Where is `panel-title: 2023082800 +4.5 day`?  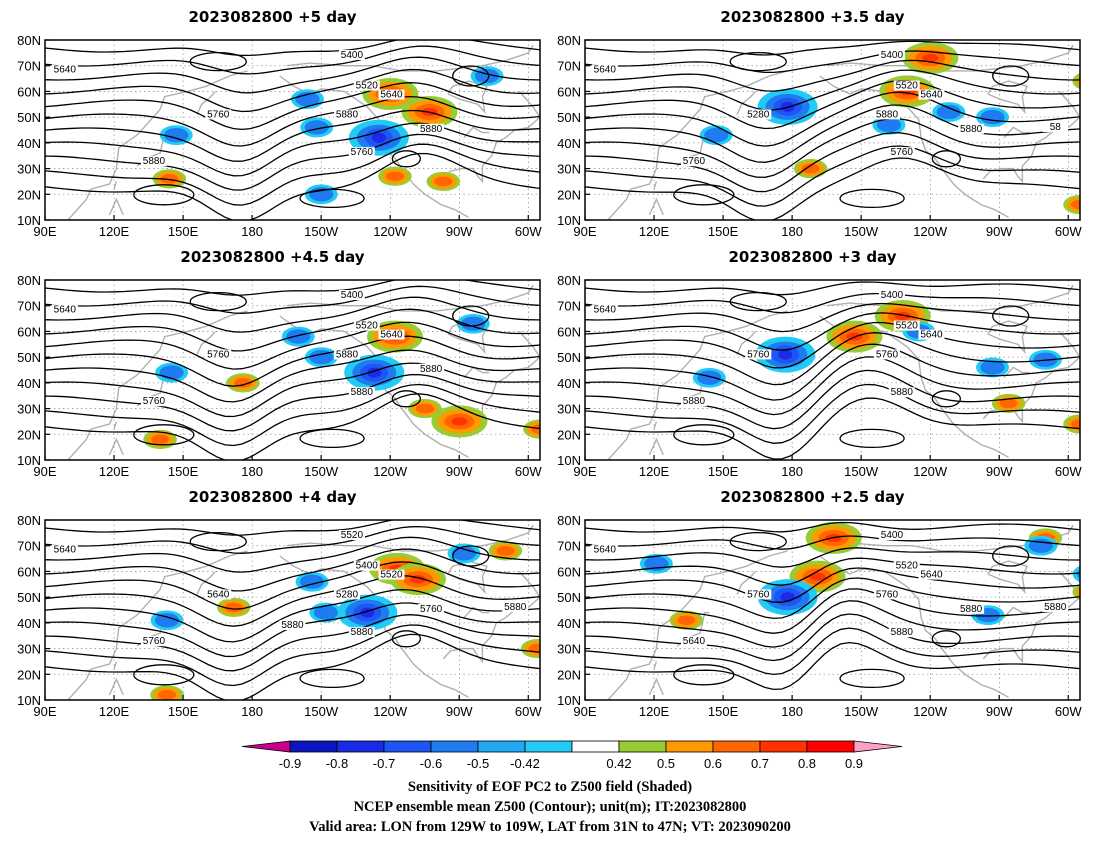 panel-title: 2023082800 +4.5 day is located at coordinates (272, 257).